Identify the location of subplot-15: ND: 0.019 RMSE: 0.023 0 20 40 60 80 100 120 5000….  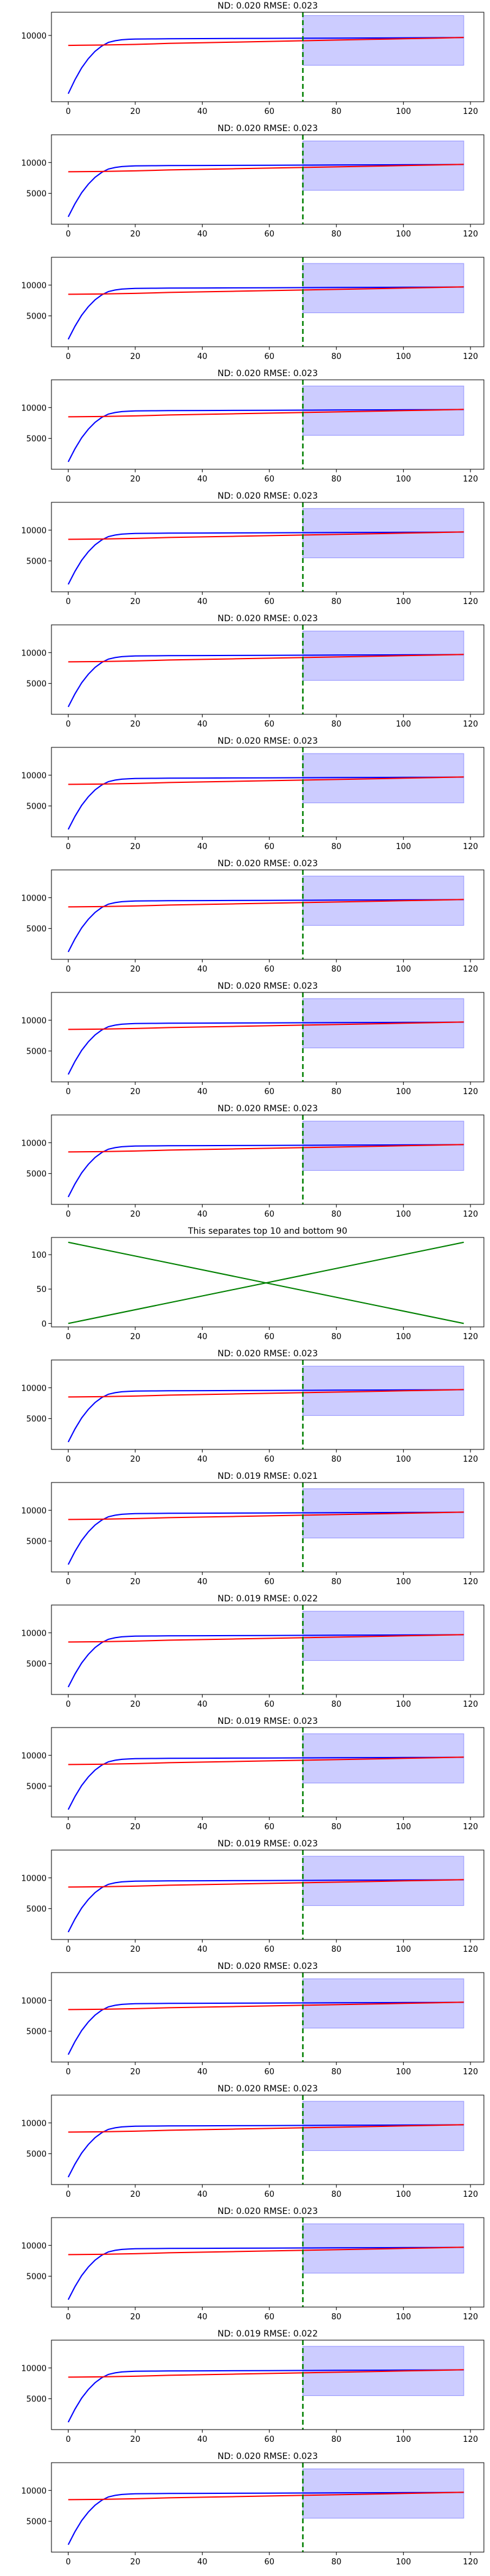
(253, 1774).